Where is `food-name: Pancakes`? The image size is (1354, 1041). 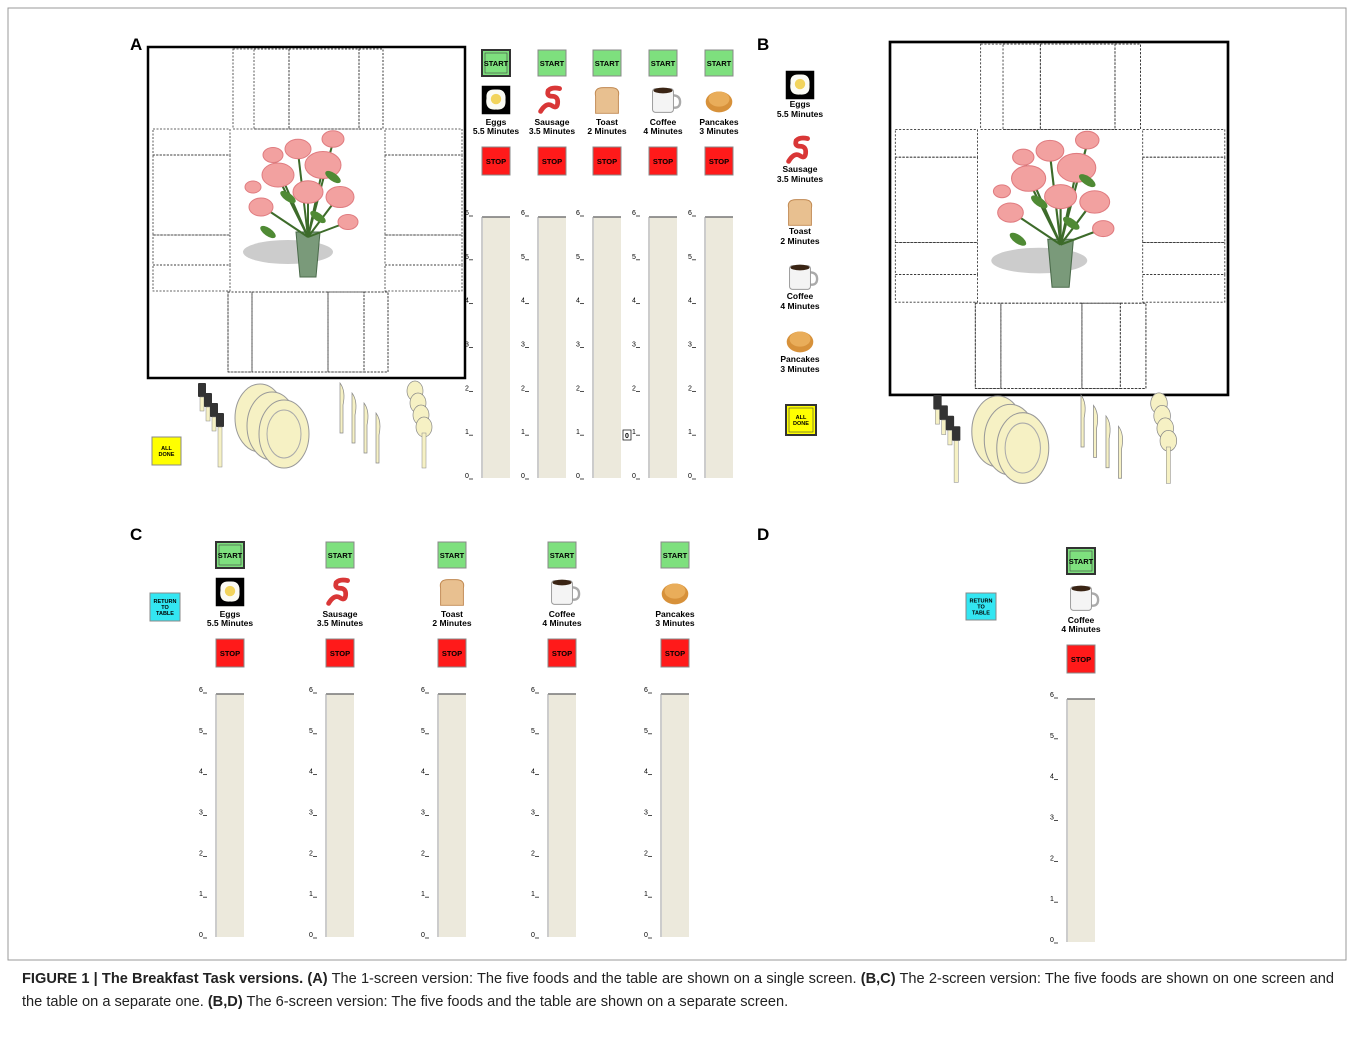 food-name: Pancakes is located at coordinates (674, 614).